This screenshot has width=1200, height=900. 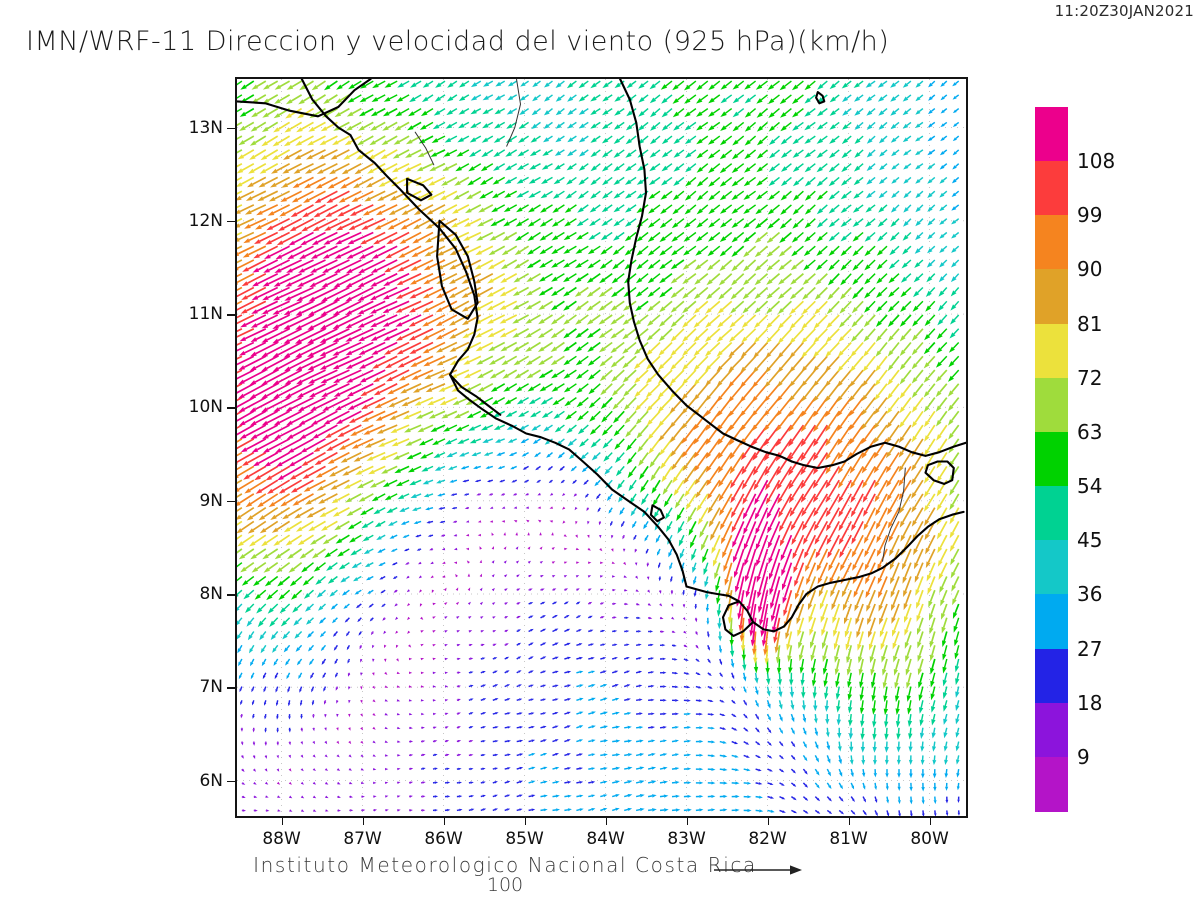 What do you see at coordinates (1090, 594) in the screenshot?
I see `colorbar-tick-label: 36` at bounding box center [1090, 594].